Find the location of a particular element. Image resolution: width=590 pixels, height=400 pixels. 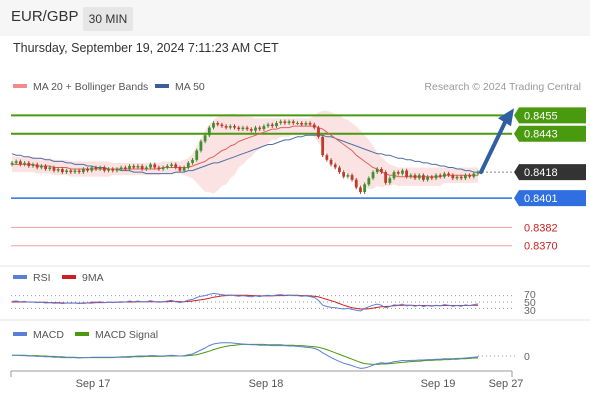

header-bar: EUR/GBP 30 MIN is located at coordinates (295, 18).